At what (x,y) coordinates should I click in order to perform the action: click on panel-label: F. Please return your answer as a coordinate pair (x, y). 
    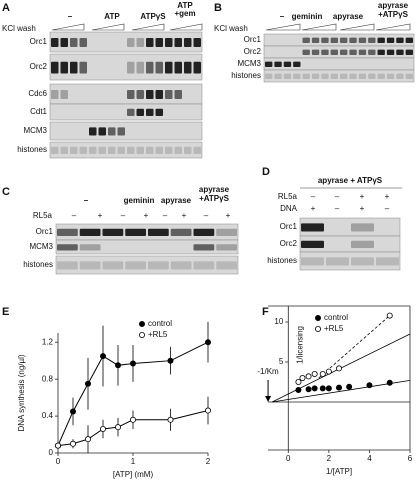
    Looking at the image, I should click on (265, 312).